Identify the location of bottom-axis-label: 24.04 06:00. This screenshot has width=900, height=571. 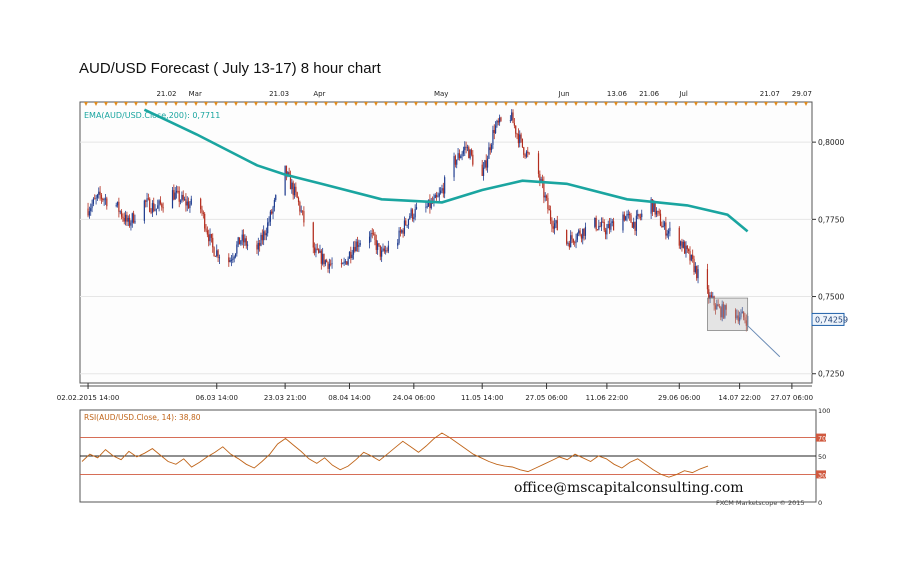
(414, 398).